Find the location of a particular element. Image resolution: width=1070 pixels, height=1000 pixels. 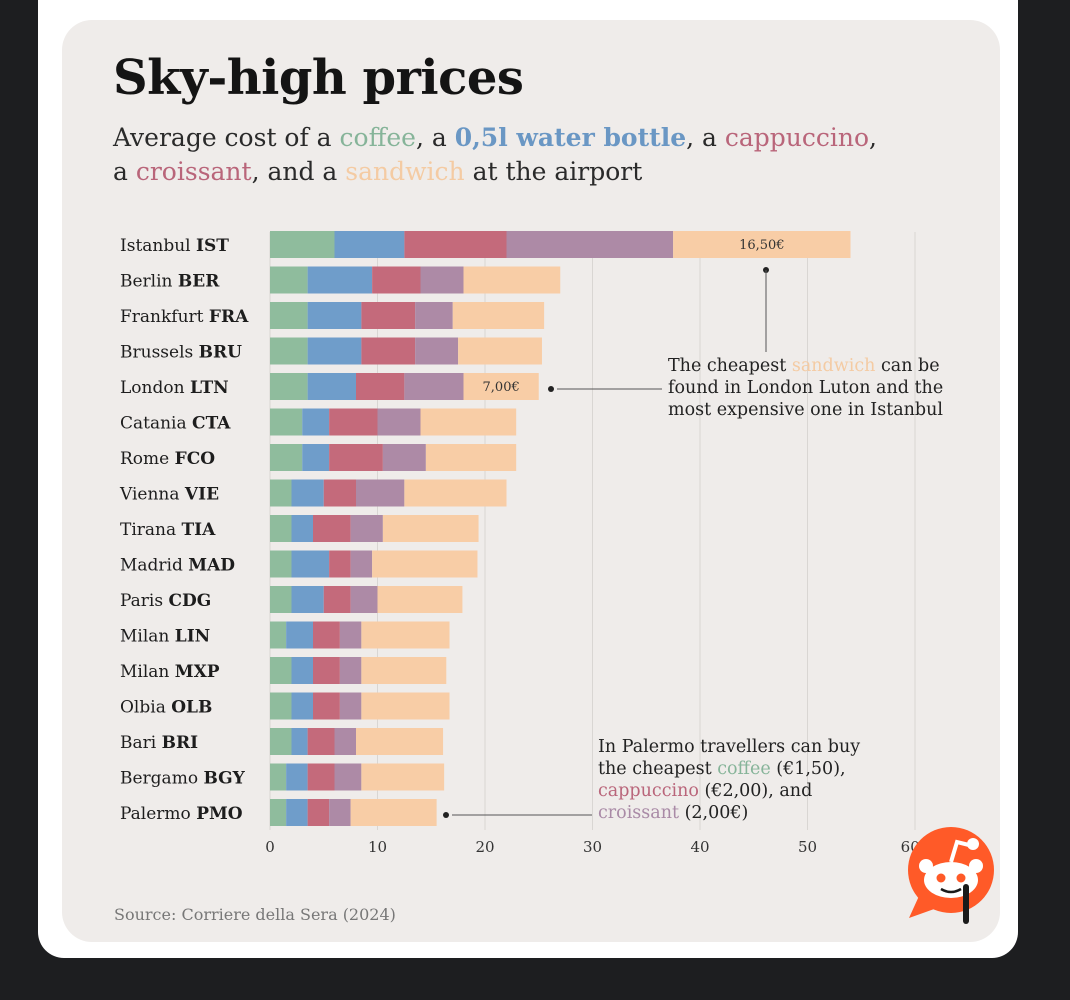

reddit-snoo-icon is located at coordinates (951, 876).